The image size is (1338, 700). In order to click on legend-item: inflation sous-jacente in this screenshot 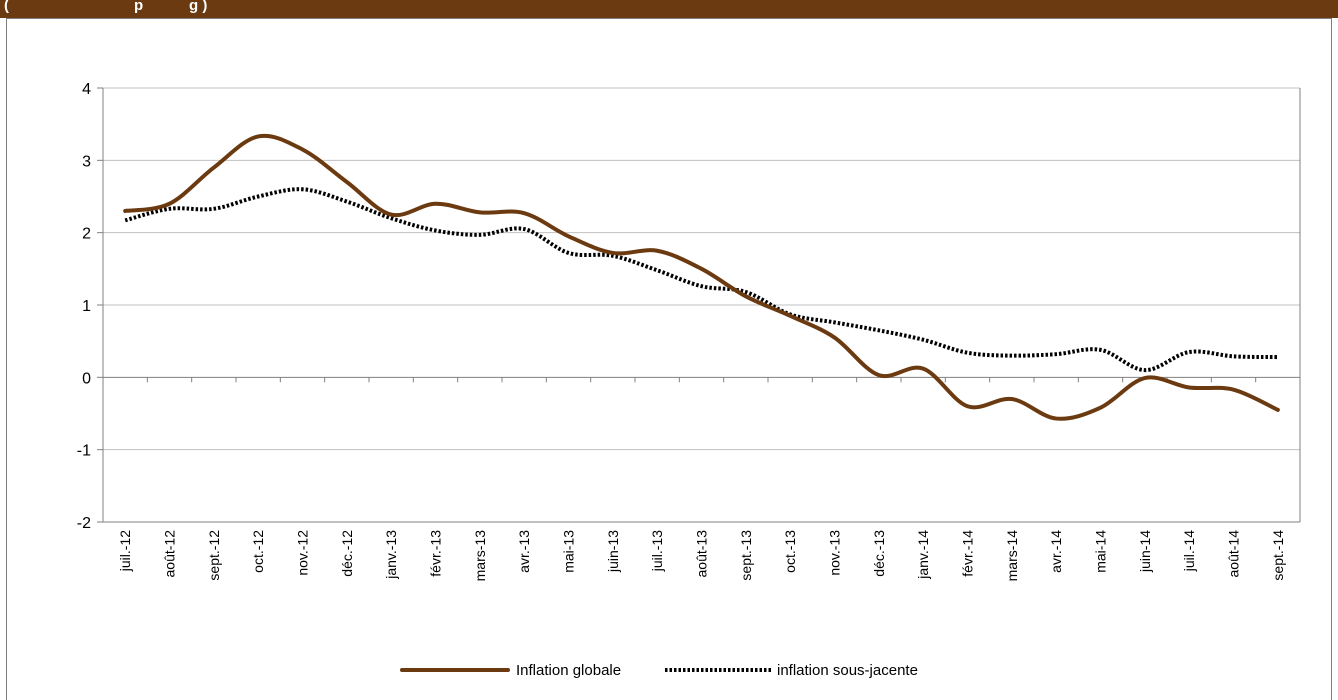, I will do `click(791, 670)`.